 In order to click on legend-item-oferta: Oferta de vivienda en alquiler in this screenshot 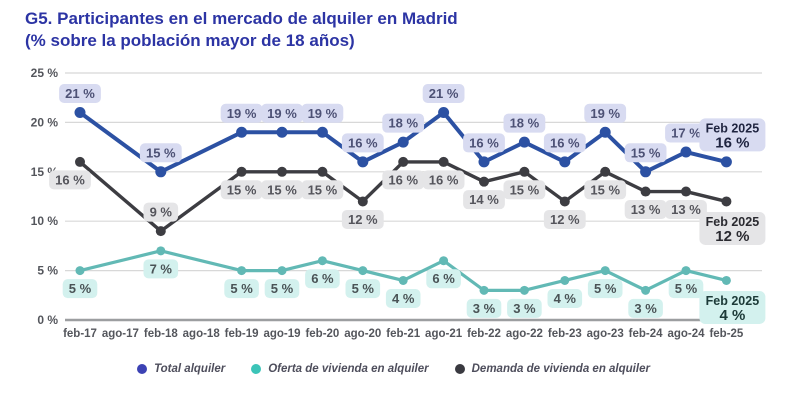, I will do `click(340, 369)`.